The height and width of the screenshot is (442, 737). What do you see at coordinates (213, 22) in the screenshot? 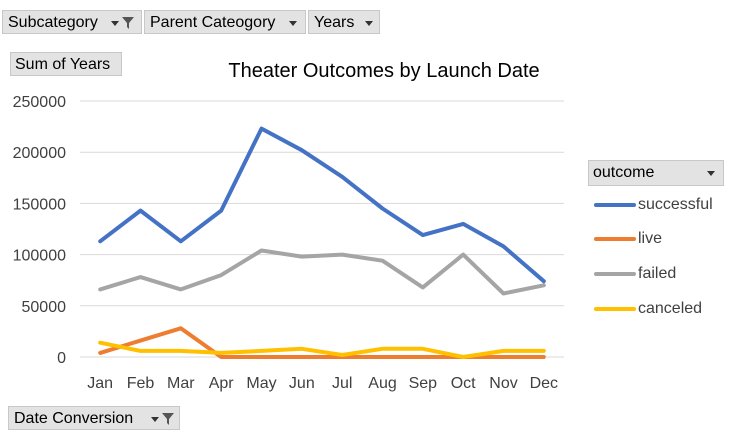
I see `parent-category-filter-label: Parent Cateogory` at bounding box center [213, 22].